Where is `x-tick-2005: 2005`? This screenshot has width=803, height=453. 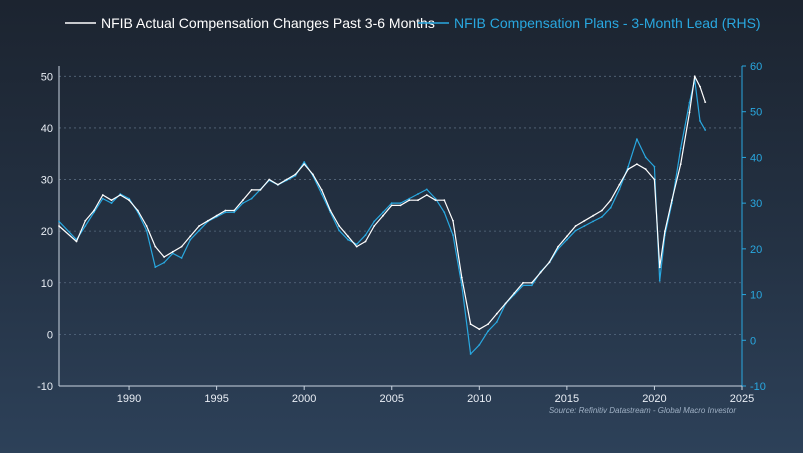
x-tick-2005: 2005 is located at coordinates (392, 399).